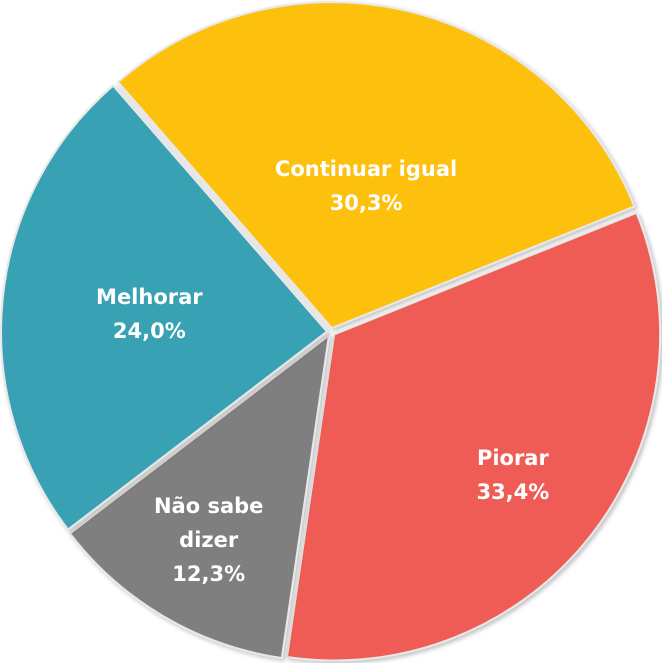 This screenshot has width=662, height=663. Describe the element at coordinates (366, 186) in the screenshot. I see `slice-label: Continuar igual 30,3%` at that location.